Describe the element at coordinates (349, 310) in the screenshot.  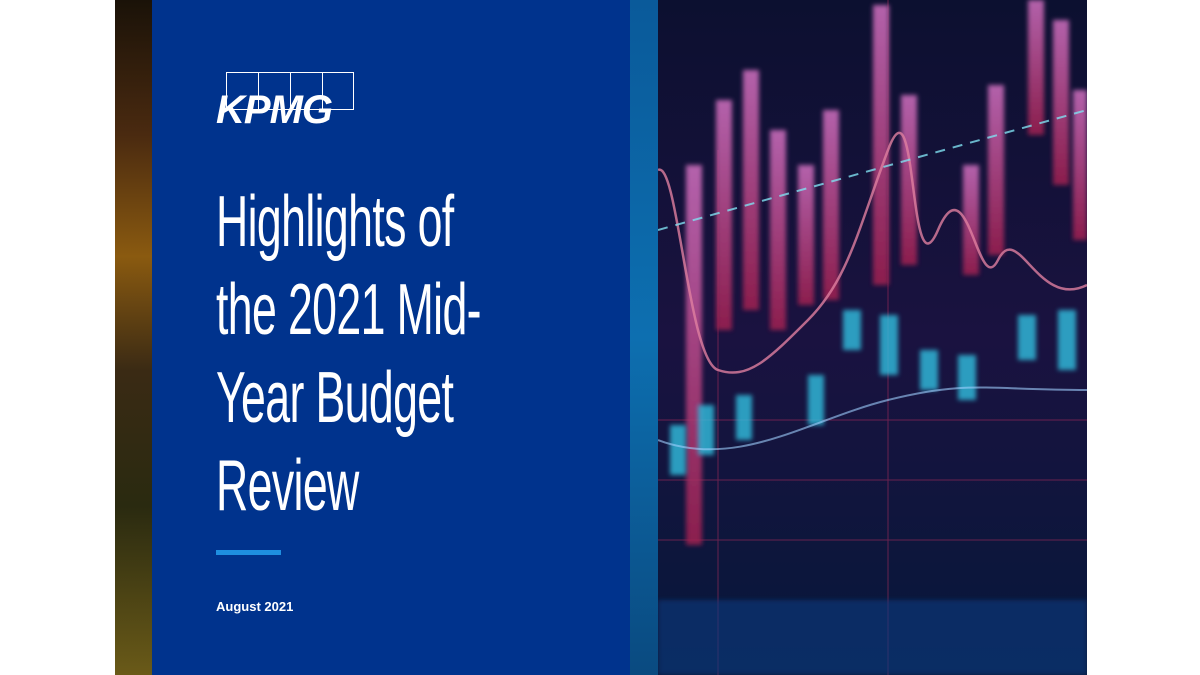
I see `title-line: the 2021 Mid-` at that location.